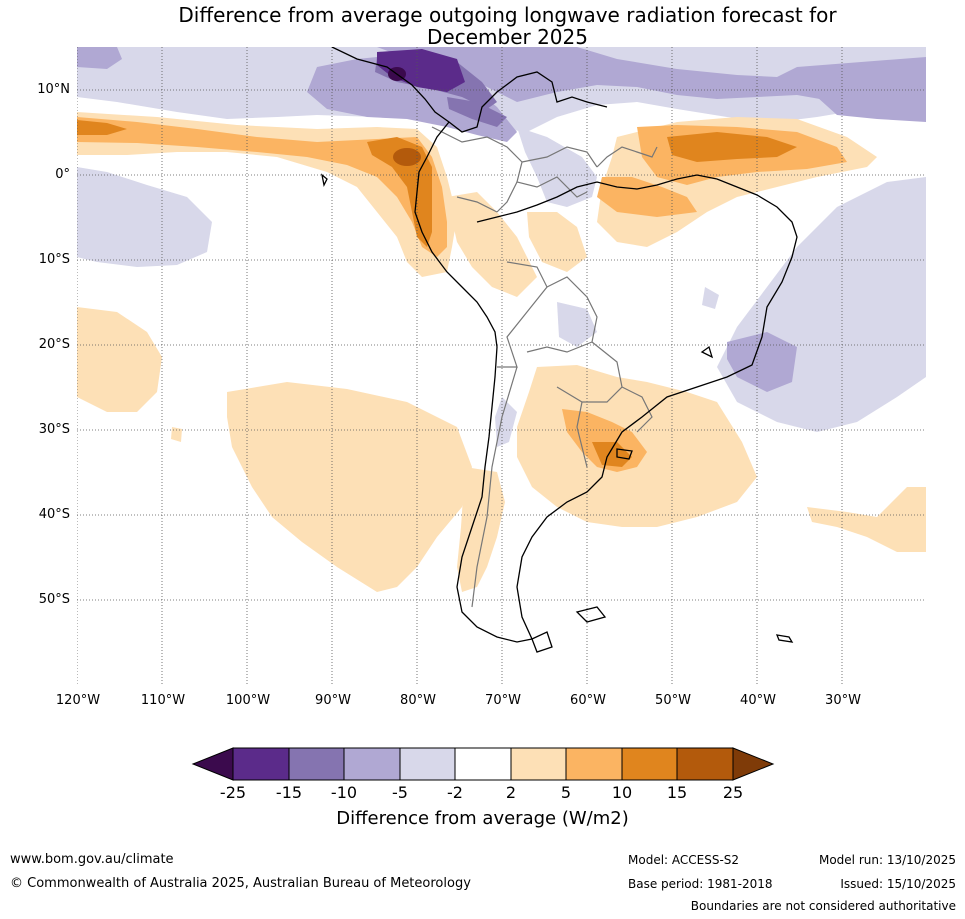 The width and height of the screenshot is (965, 919). I want to click on map-title-line2: December 2025, so click(507, 37).